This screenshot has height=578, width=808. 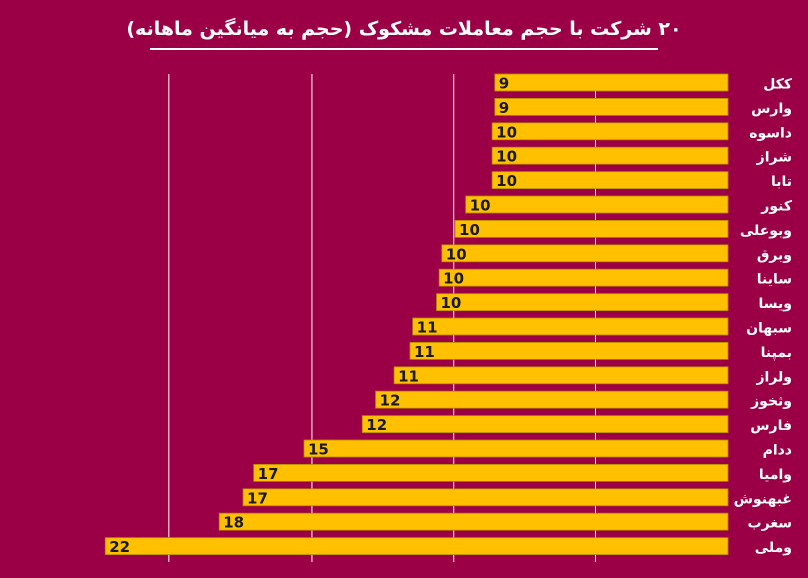 I want to click on category-label-5: تابا, so click(x=781, y=182).